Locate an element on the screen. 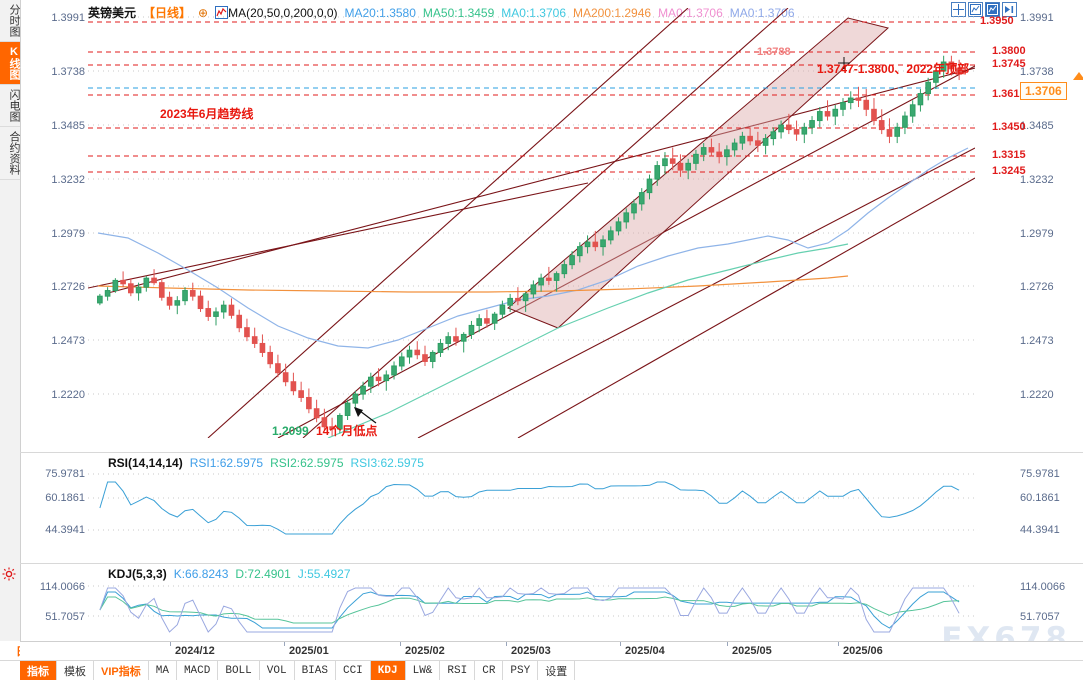  price-tick-left-3: 1.3232 is located at coordinates (68, 180).